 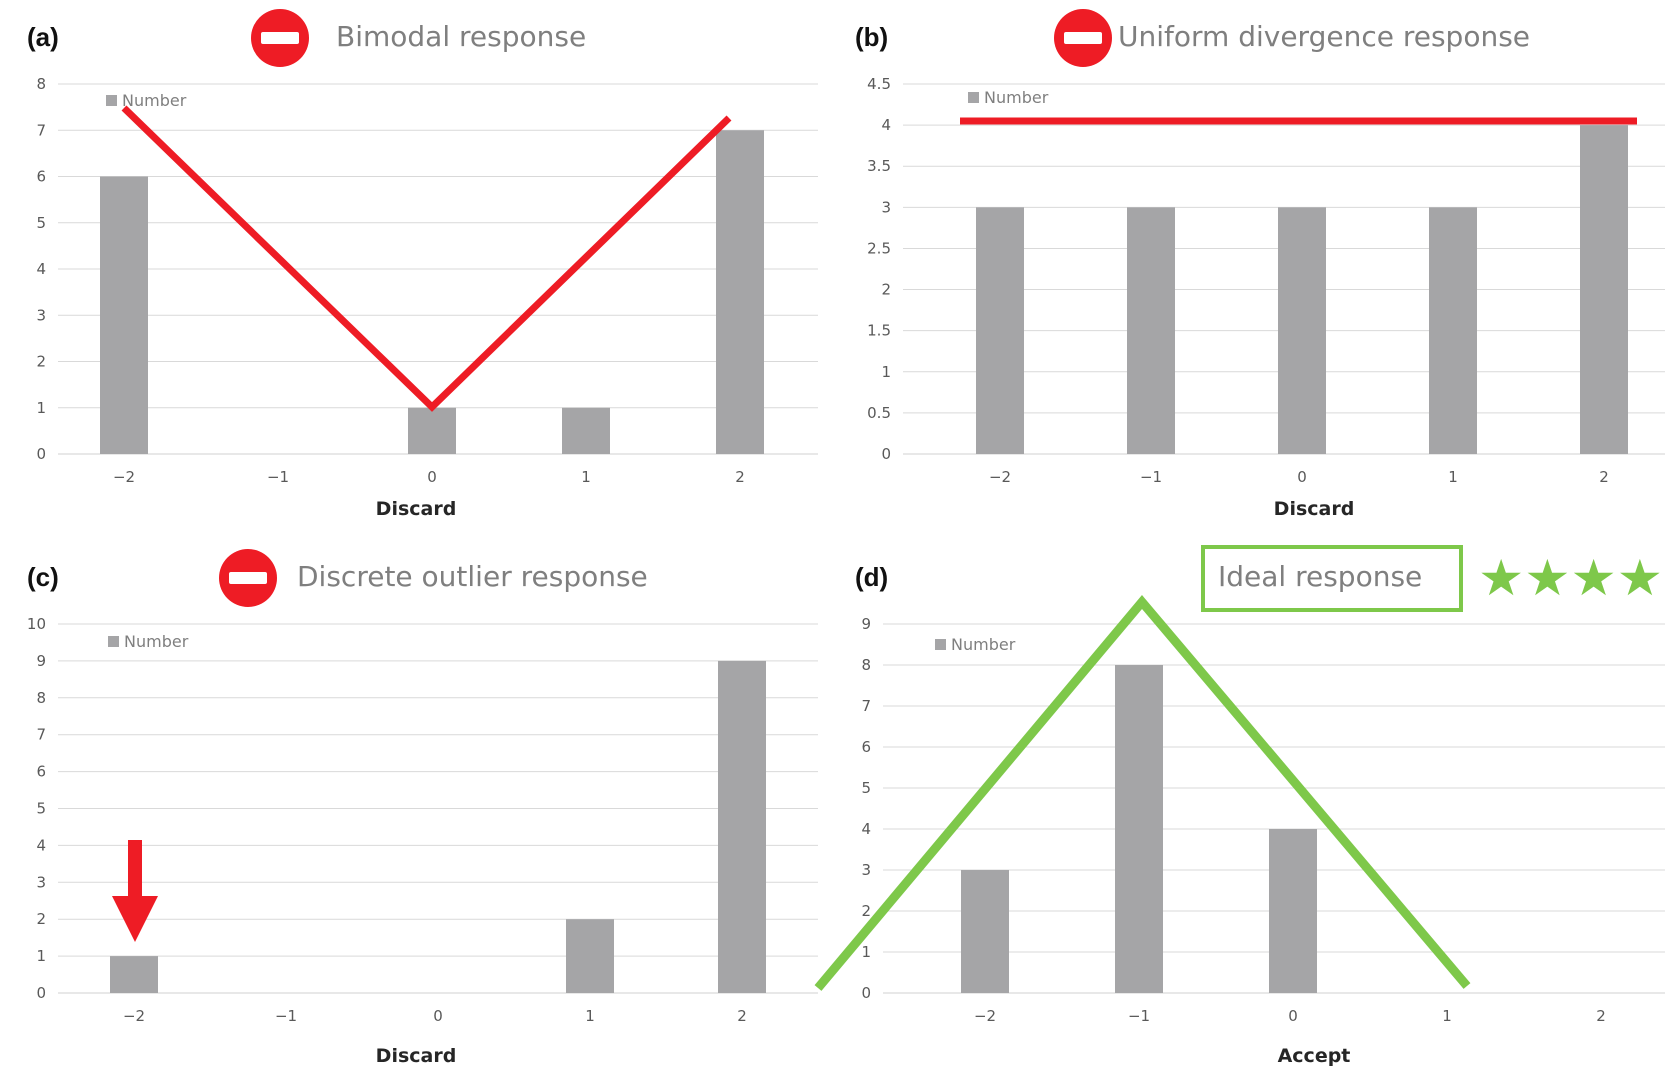 I want to click on y-tick-label: 2.5, so click(x=879, y=248).